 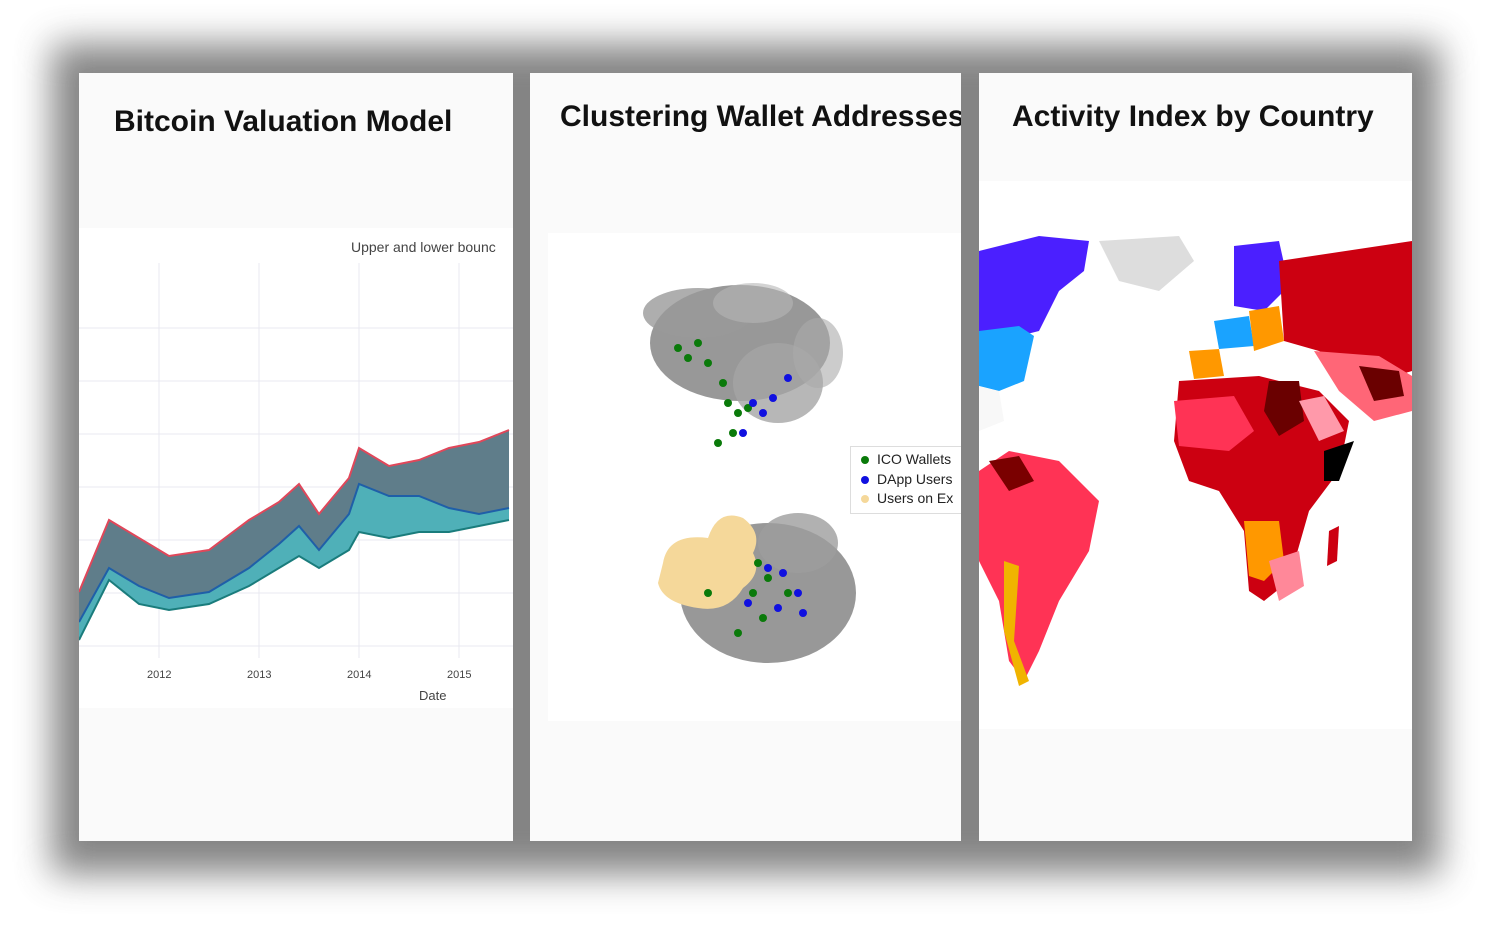 What do you see at coordinates (1034, 288) in the screenshot?
I see `region-north-america` at bounding box center [1034, 288].